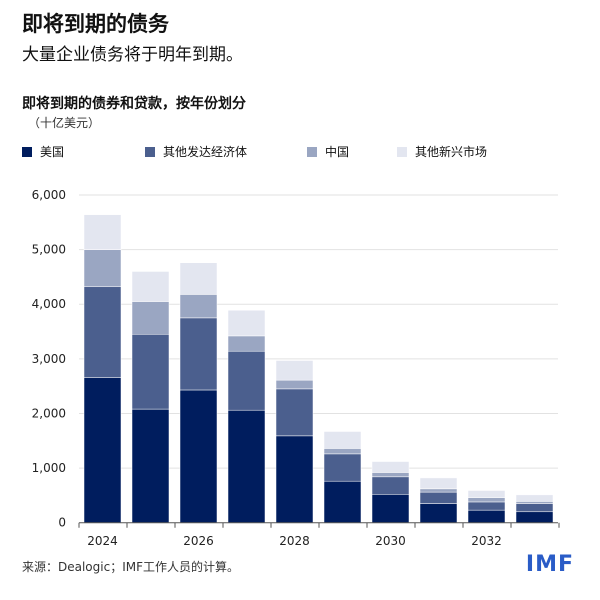 This screenshot has height=600, width=600. What do you see at coordinates (130, 567) in the screenshot?
I see `source-note: 来源：Dealogic；IMF工作人员的计算。` at bounding box center [130, 567].